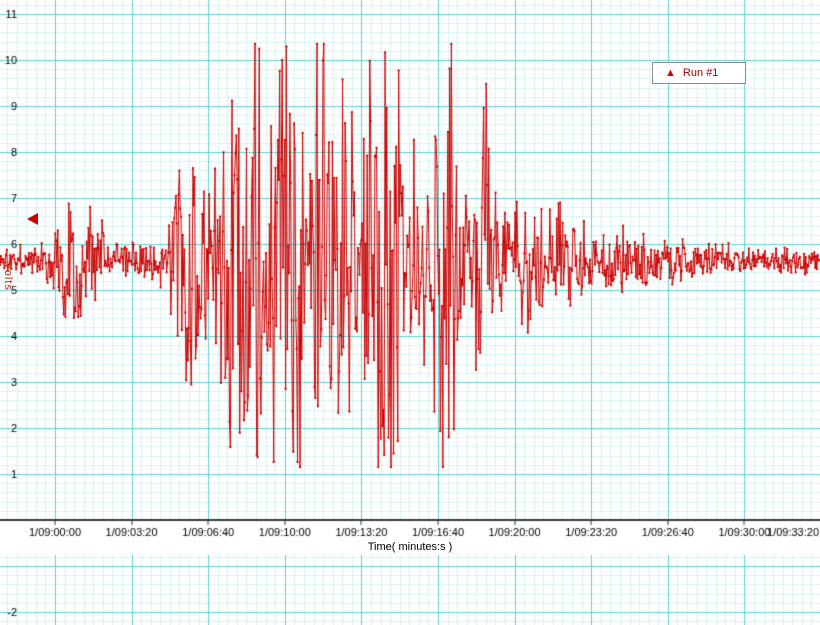 The image size is (820, 625). Describe the element at coordinates (410, 547) in the screenshot. I see `x-axis-title: Time( minutes:s )` at that location.